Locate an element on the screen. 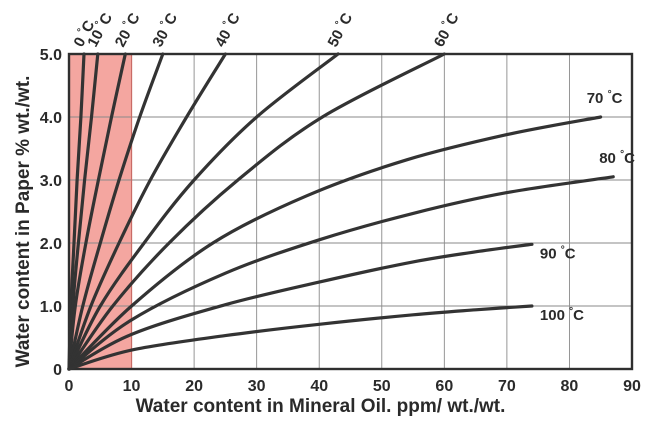 This screenshot has width=646, height=422. x-tick-label: 90 is located at coordinates (632, 386).